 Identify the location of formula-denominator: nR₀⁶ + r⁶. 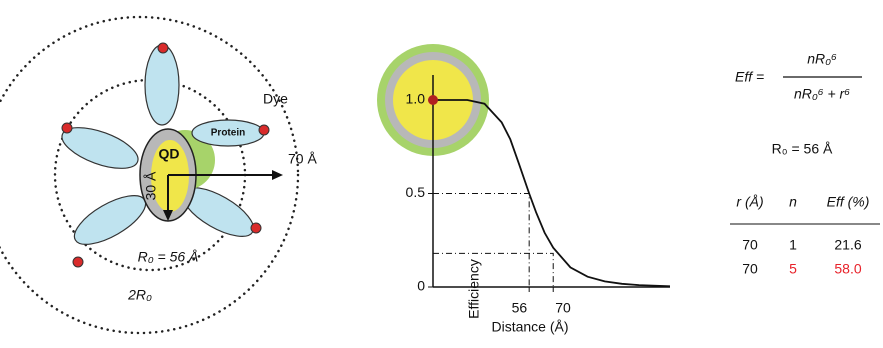
(822, 94).